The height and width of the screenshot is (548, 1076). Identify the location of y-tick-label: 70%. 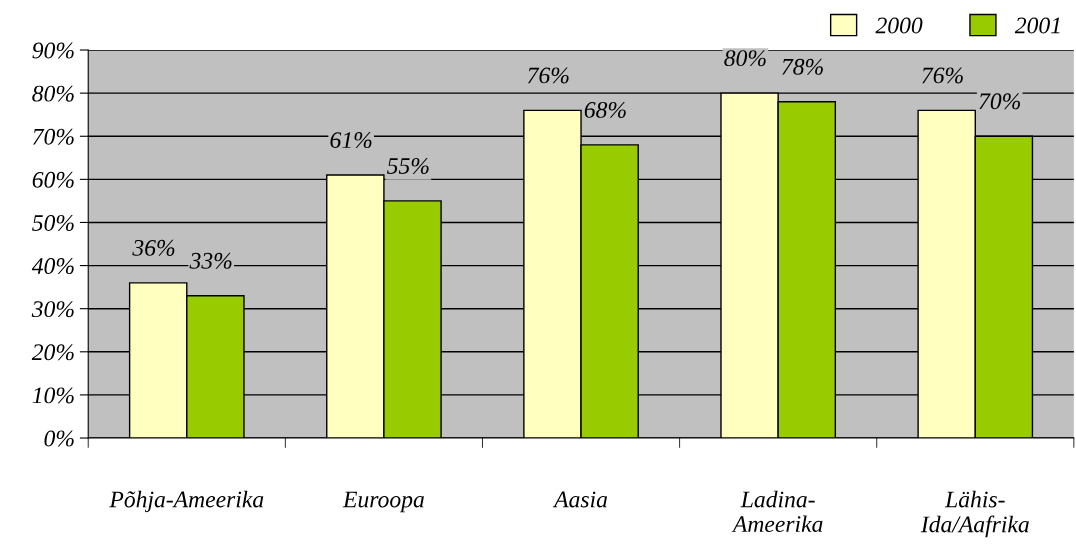
(53, 136).